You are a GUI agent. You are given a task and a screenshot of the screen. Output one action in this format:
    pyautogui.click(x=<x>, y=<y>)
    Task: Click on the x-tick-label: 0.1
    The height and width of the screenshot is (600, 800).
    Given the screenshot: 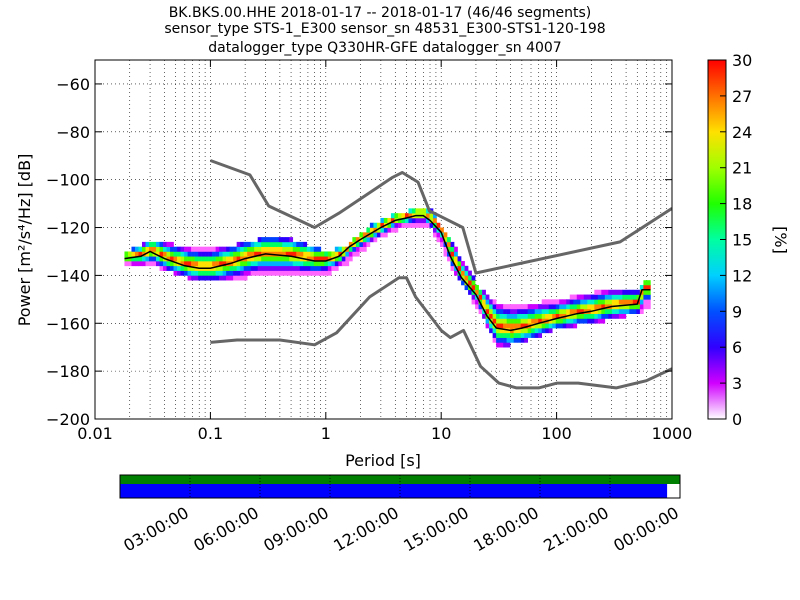 What is the action you would take?
    pyautogui.click(x=210, y=433)
    